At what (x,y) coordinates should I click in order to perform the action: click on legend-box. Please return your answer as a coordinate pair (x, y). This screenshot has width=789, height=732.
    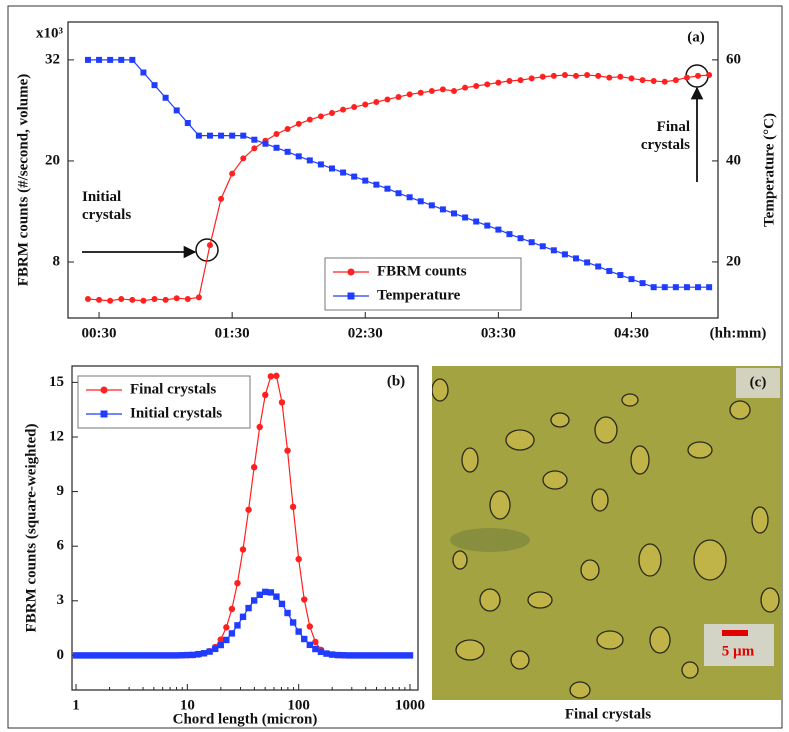
    Looking at the image, I should click on (164, 402).